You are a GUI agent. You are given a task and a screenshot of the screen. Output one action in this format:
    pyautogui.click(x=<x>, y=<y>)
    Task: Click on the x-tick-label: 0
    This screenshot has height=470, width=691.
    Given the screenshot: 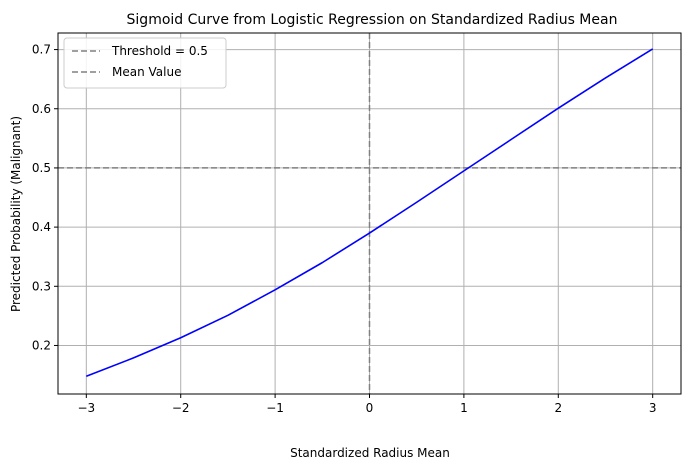 What is the action you would take?
    pyautogui.click(x=370, y=408)
    